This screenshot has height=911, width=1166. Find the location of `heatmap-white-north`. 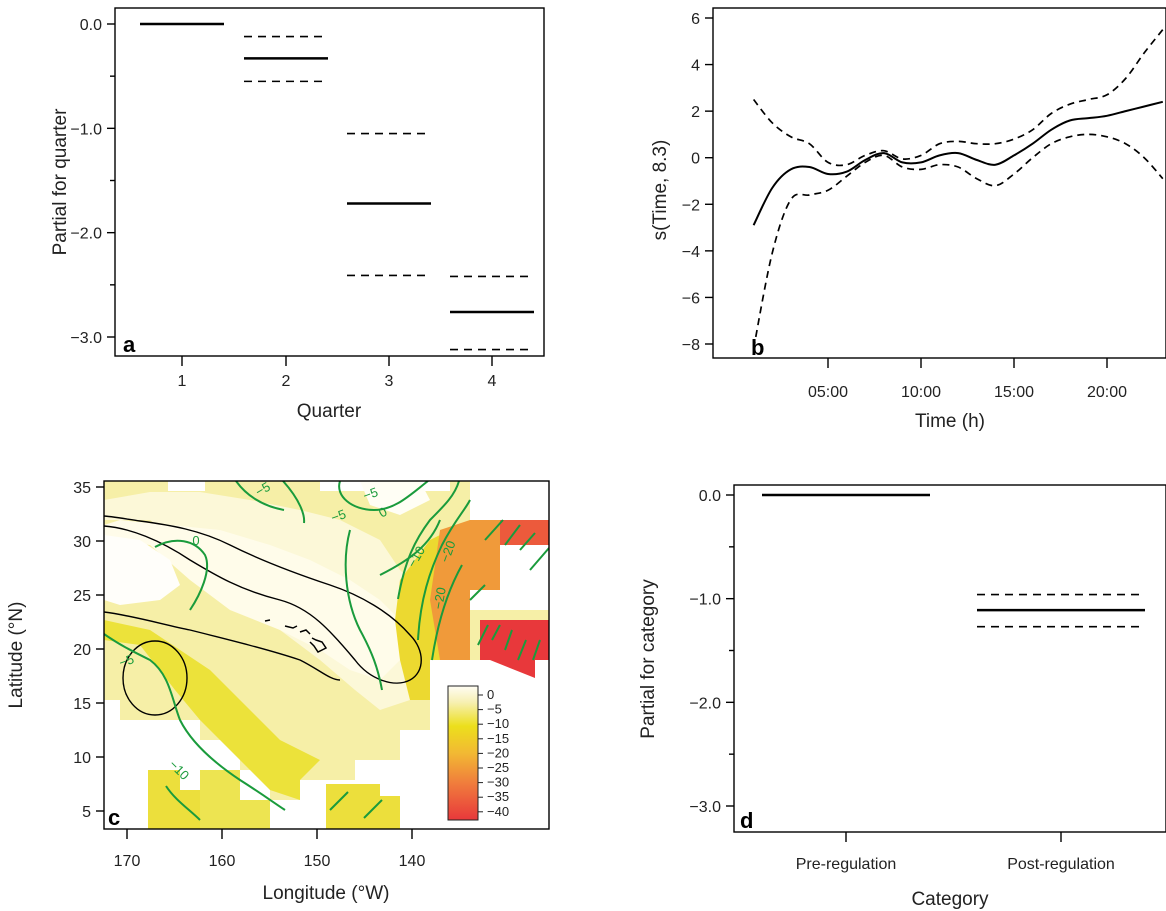

heatmap-white-north is located at coordinates (395, 498).